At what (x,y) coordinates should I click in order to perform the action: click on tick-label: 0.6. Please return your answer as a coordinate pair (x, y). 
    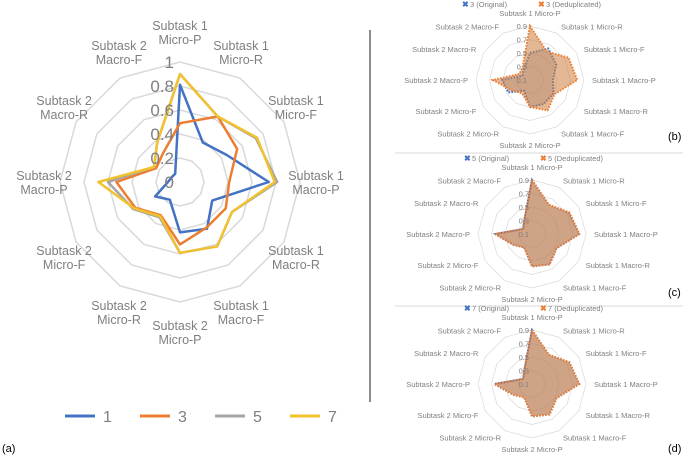
    Looking at the image, I should click on (162, 110).